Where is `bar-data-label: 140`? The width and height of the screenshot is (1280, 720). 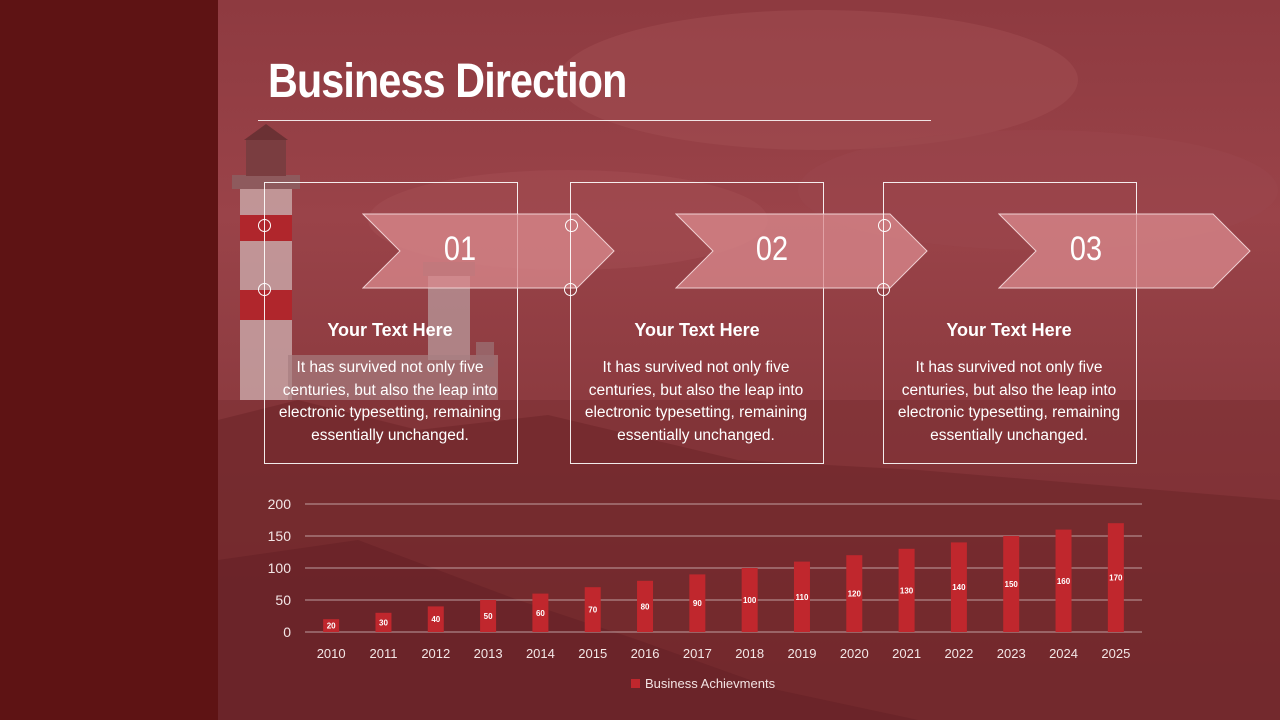 bar-data-label: 140 is located at coordinates (959, 587).